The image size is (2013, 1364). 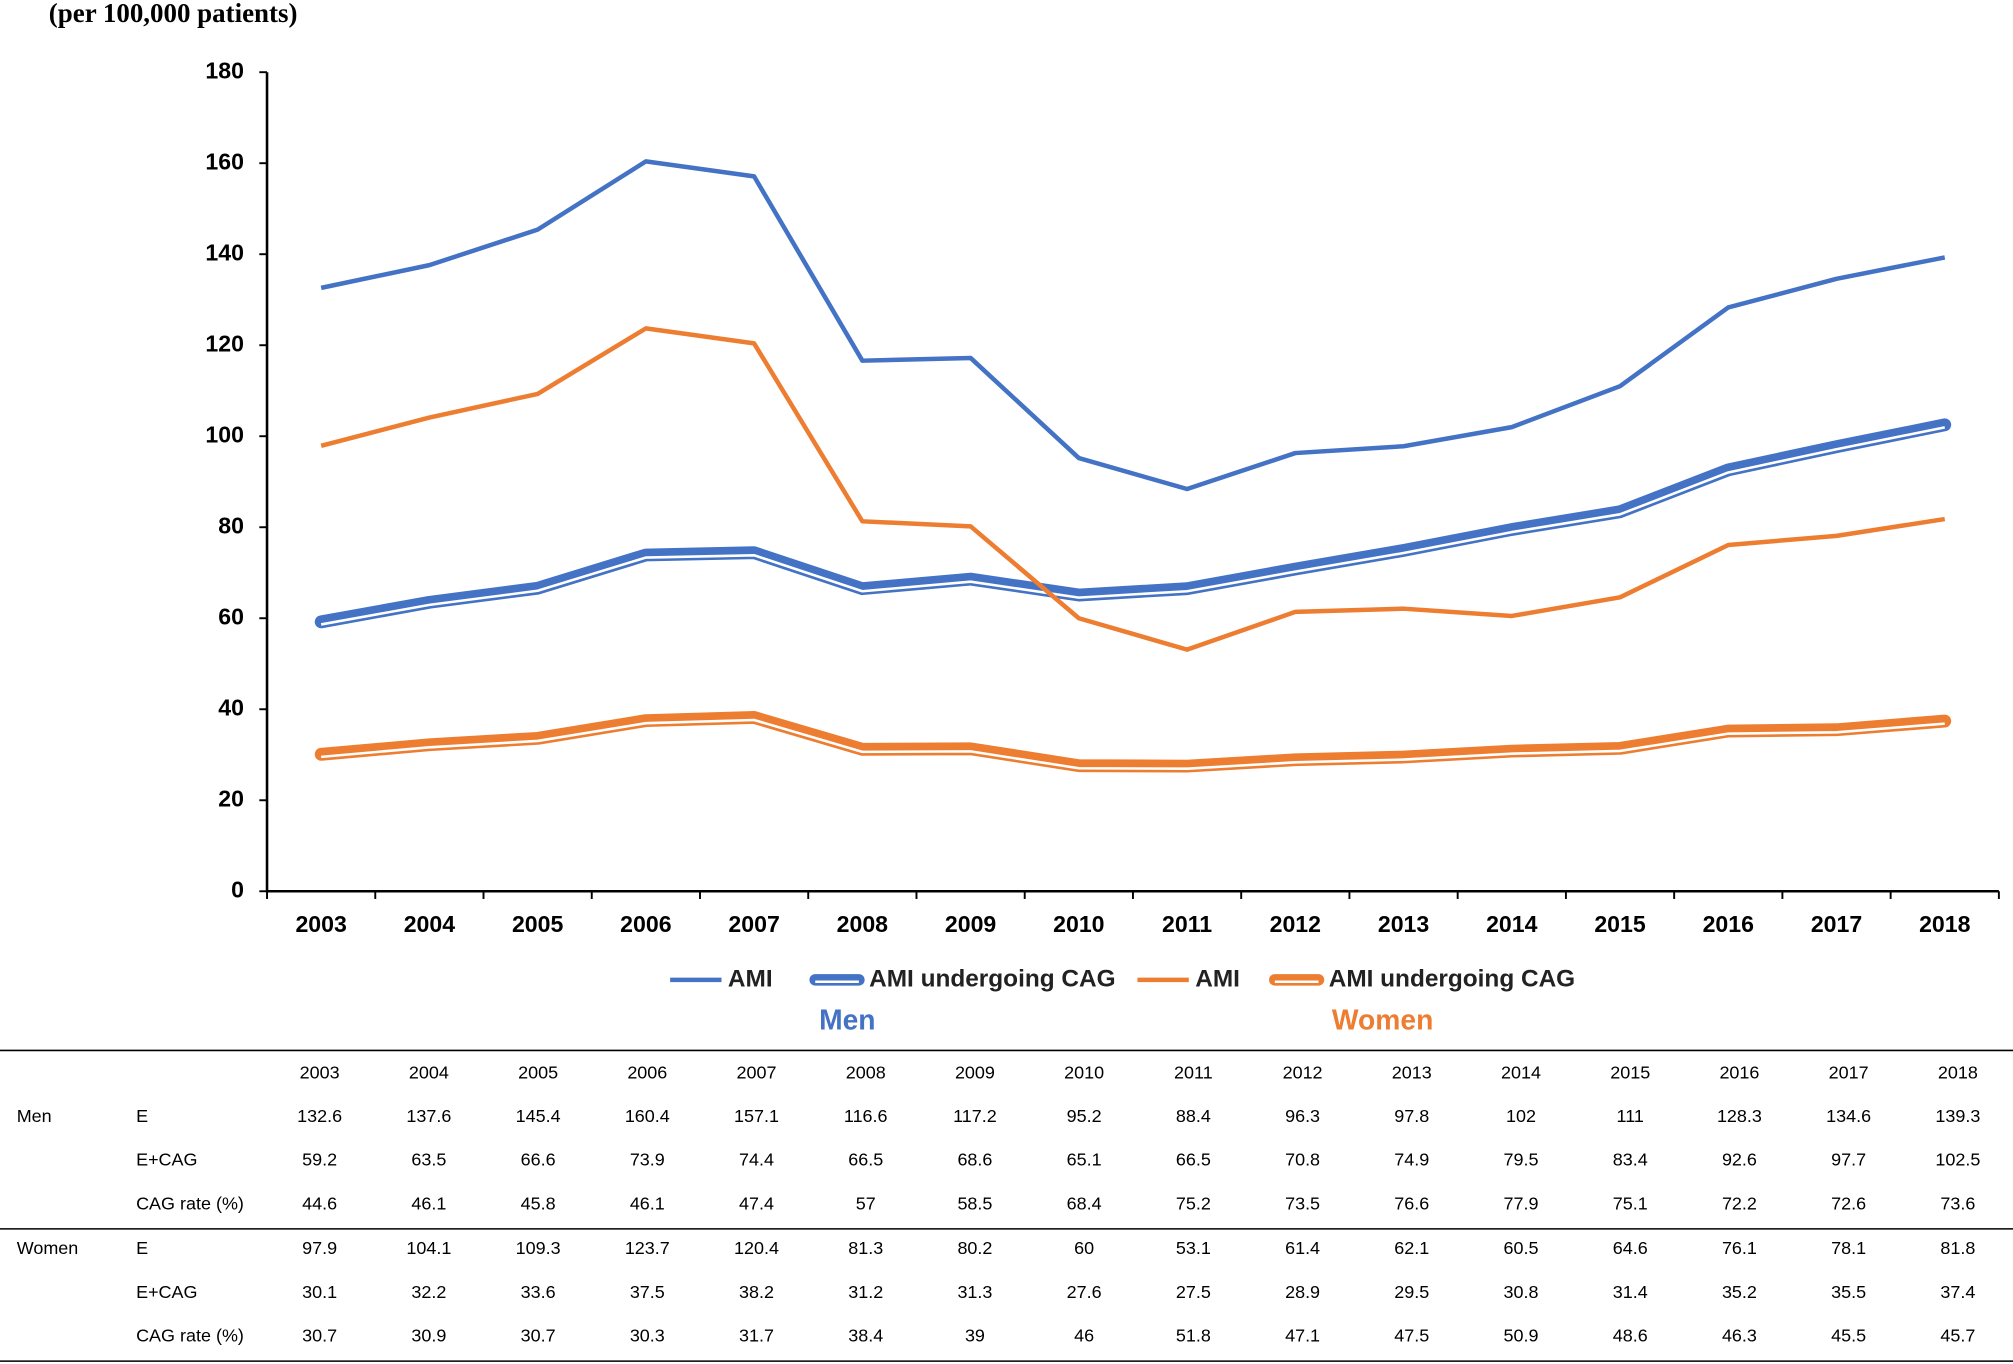 I want to click on table-cell: 73.6, so click(x=1957, y=1203).